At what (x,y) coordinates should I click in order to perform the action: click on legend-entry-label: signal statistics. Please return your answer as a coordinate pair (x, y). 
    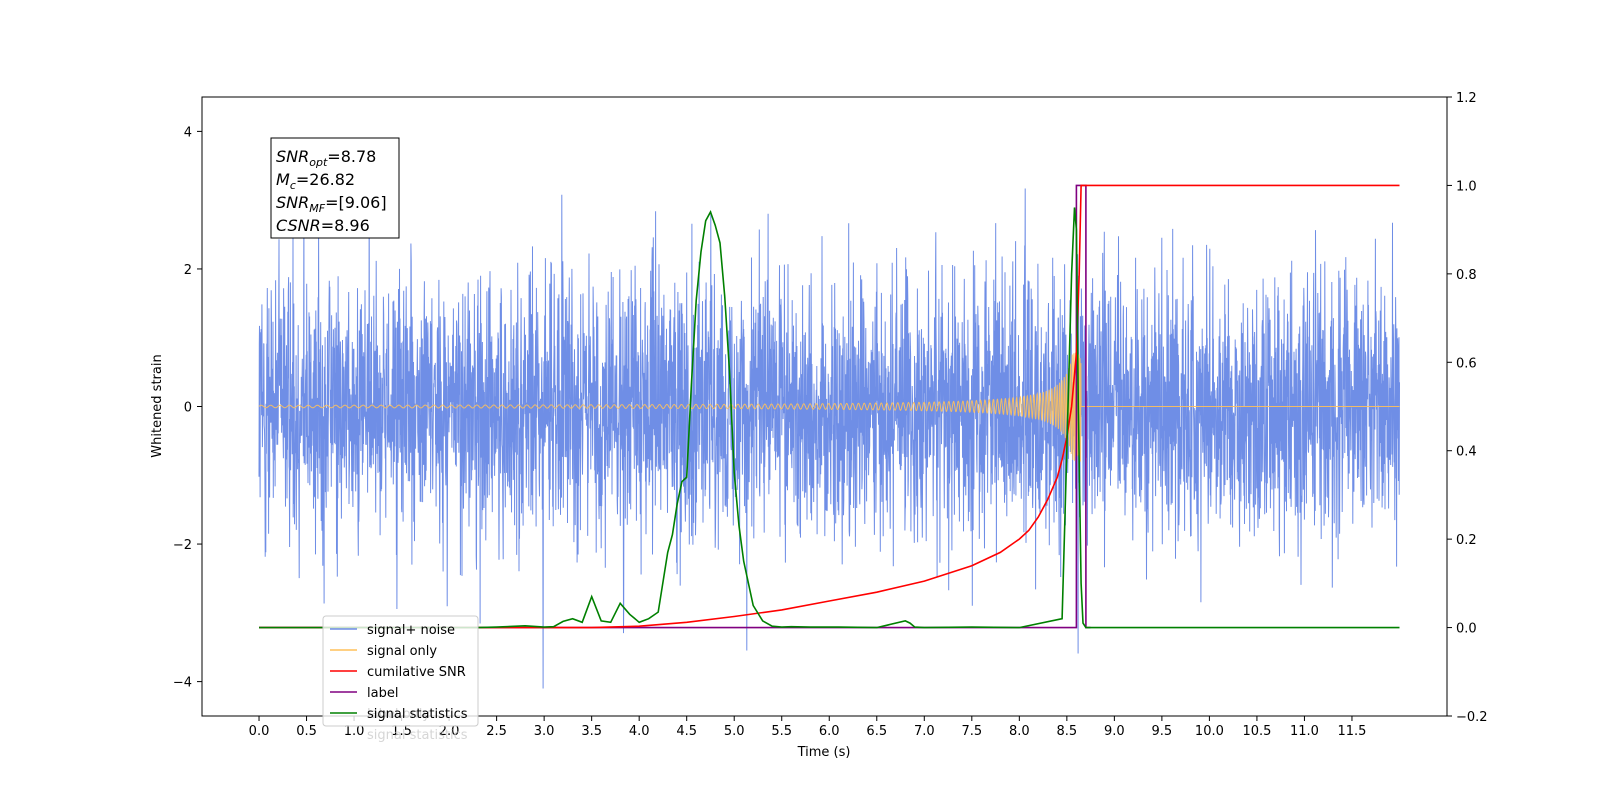
    Looking at the image, I should click on (417, 714).